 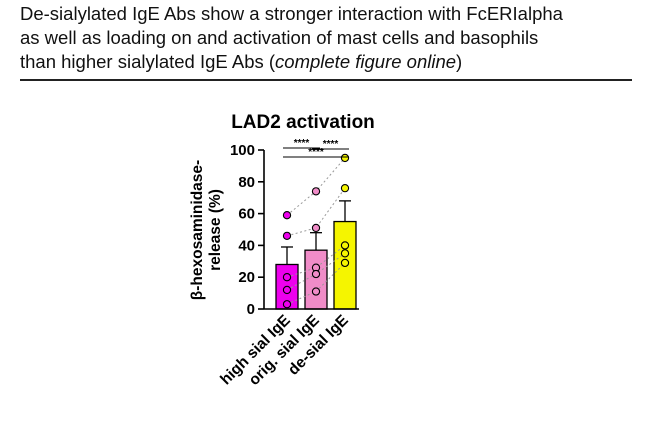 I want to click on y-tick-label-20: 20, so click(x=246, y=277).